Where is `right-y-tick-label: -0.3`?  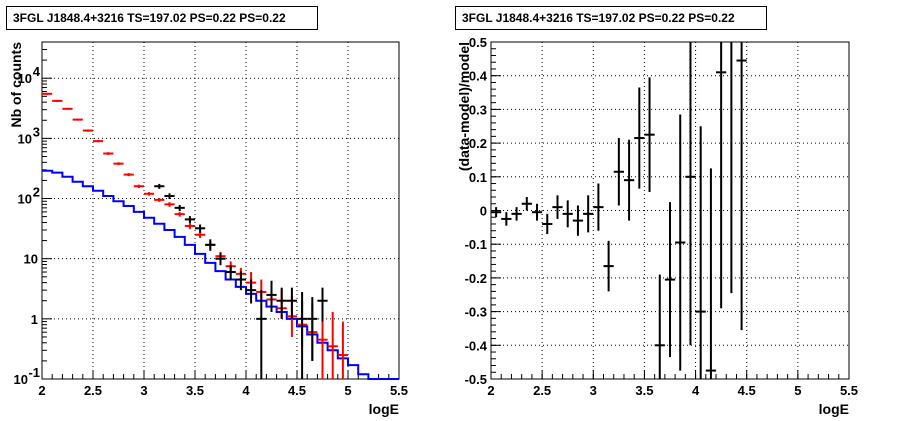
right-y-tick-label: -0.3 is located at coordinates (476, 312).